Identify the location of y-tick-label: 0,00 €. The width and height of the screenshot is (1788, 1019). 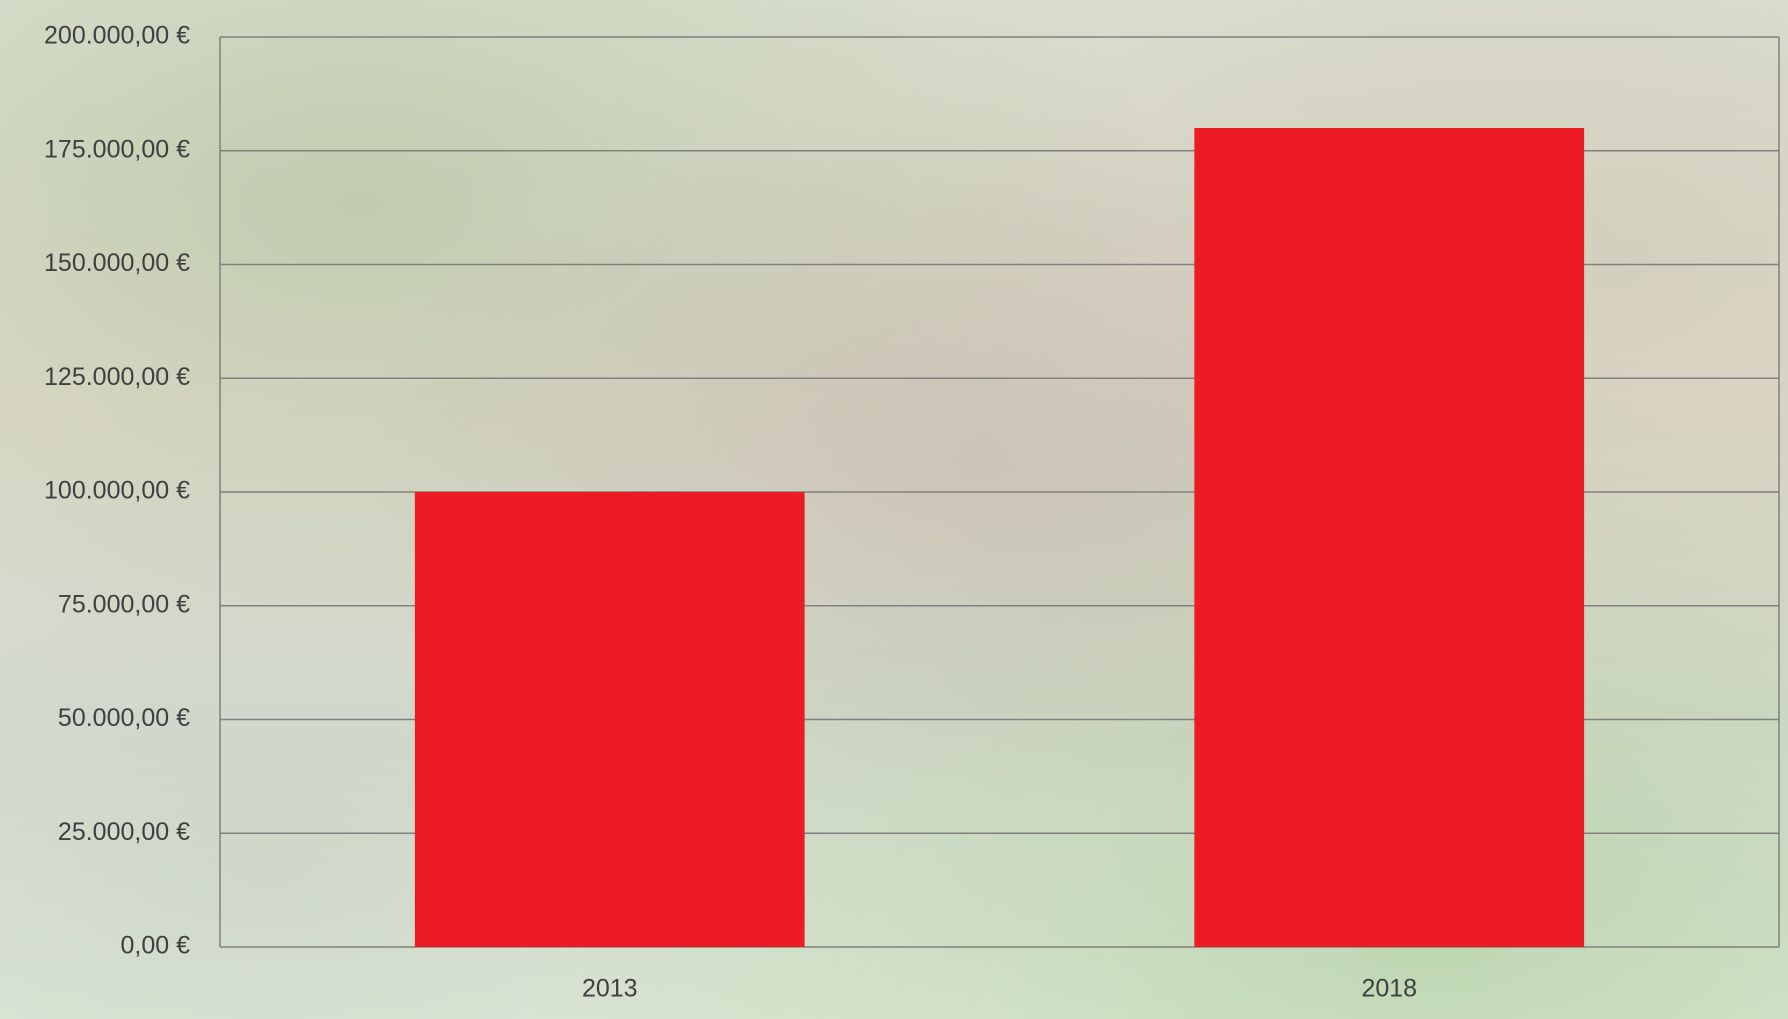
(155, 946).